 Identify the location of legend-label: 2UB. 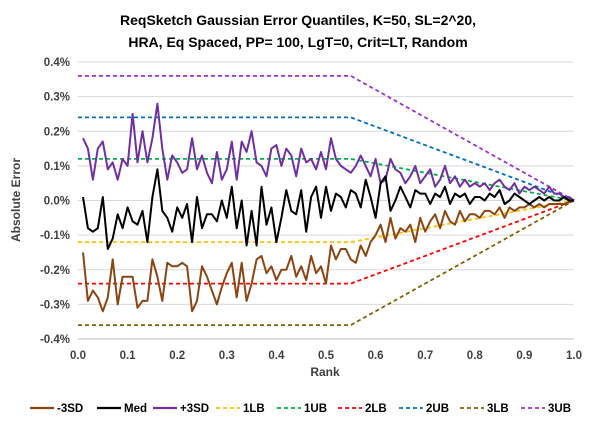
(437, 409).